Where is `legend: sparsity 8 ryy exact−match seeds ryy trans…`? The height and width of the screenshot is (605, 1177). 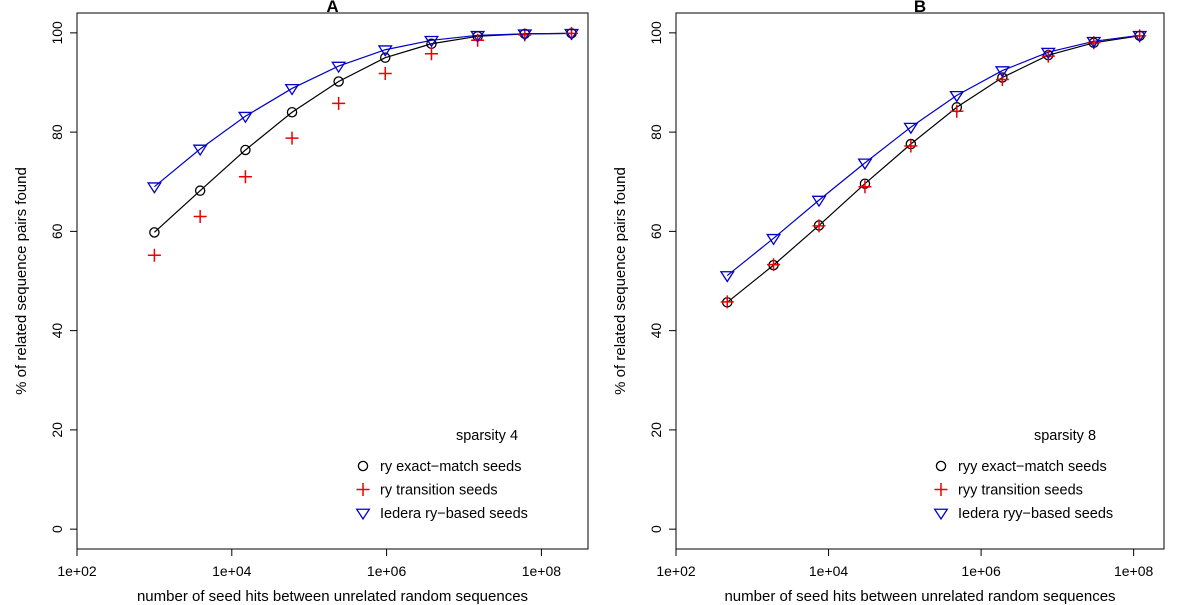 legend: sparsity 8 ryy exact−match seeds ryy trans… is located at coordinates (1023, 475).